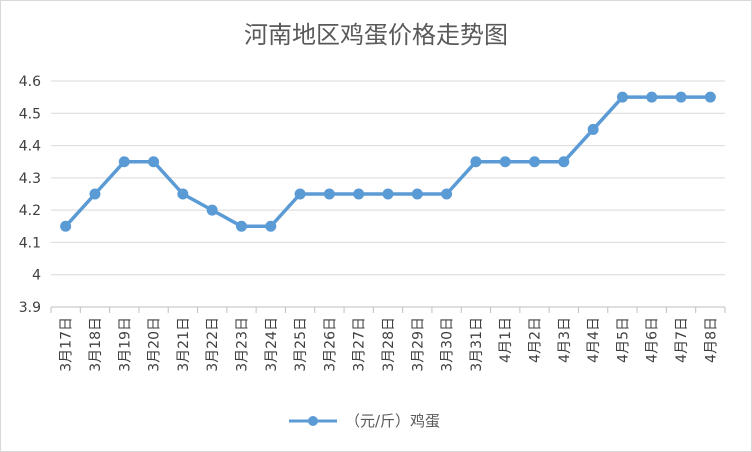 Image resolution: width=752 pixels, height=452 pixels. What do you see at coordinates (30, 243) in the screenshot?
I see `y-tick-label: 4.1` at bounding box center [30, 243].